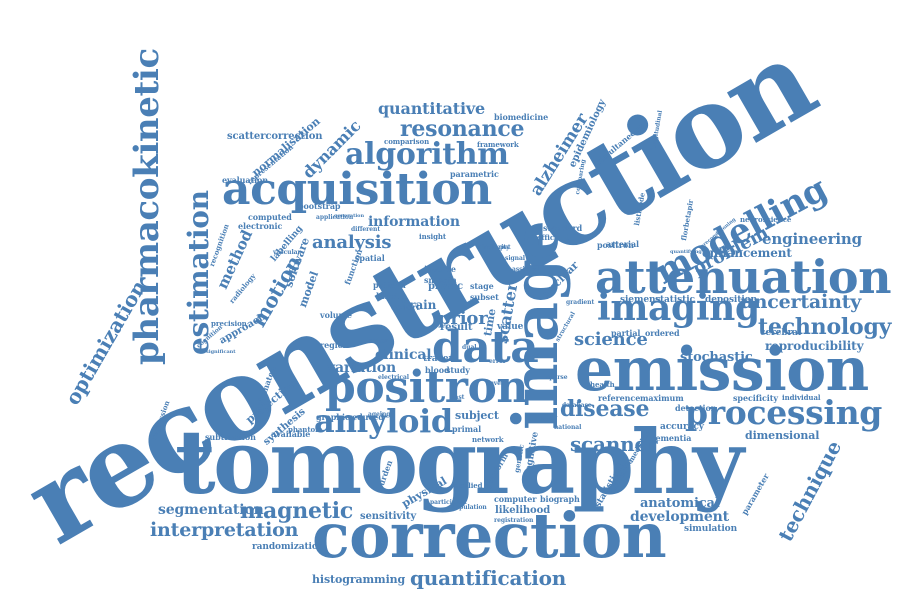  Describe the element at coordinates (680, 517) in the screenshot. I see `word: development` at that location.